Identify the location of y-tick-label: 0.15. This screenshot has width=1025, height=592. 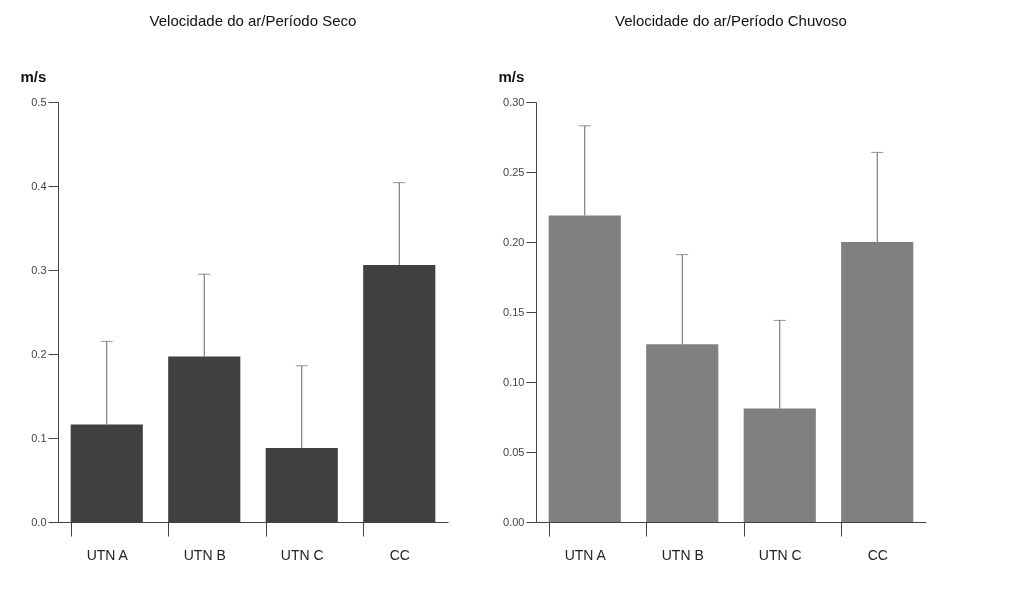
(514, 311).